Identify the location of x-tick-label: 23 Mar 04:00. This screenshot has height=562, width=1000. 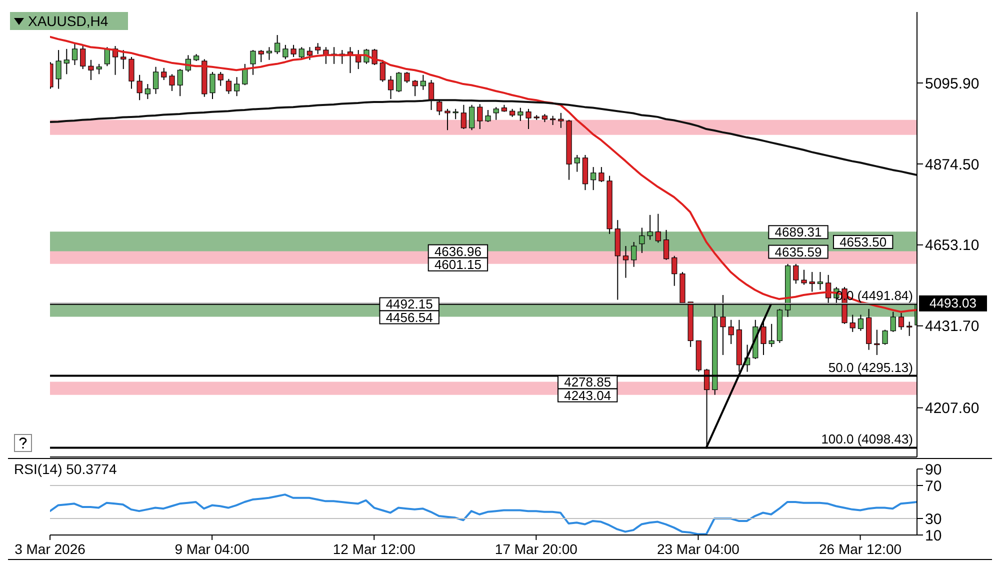
(698, 549).